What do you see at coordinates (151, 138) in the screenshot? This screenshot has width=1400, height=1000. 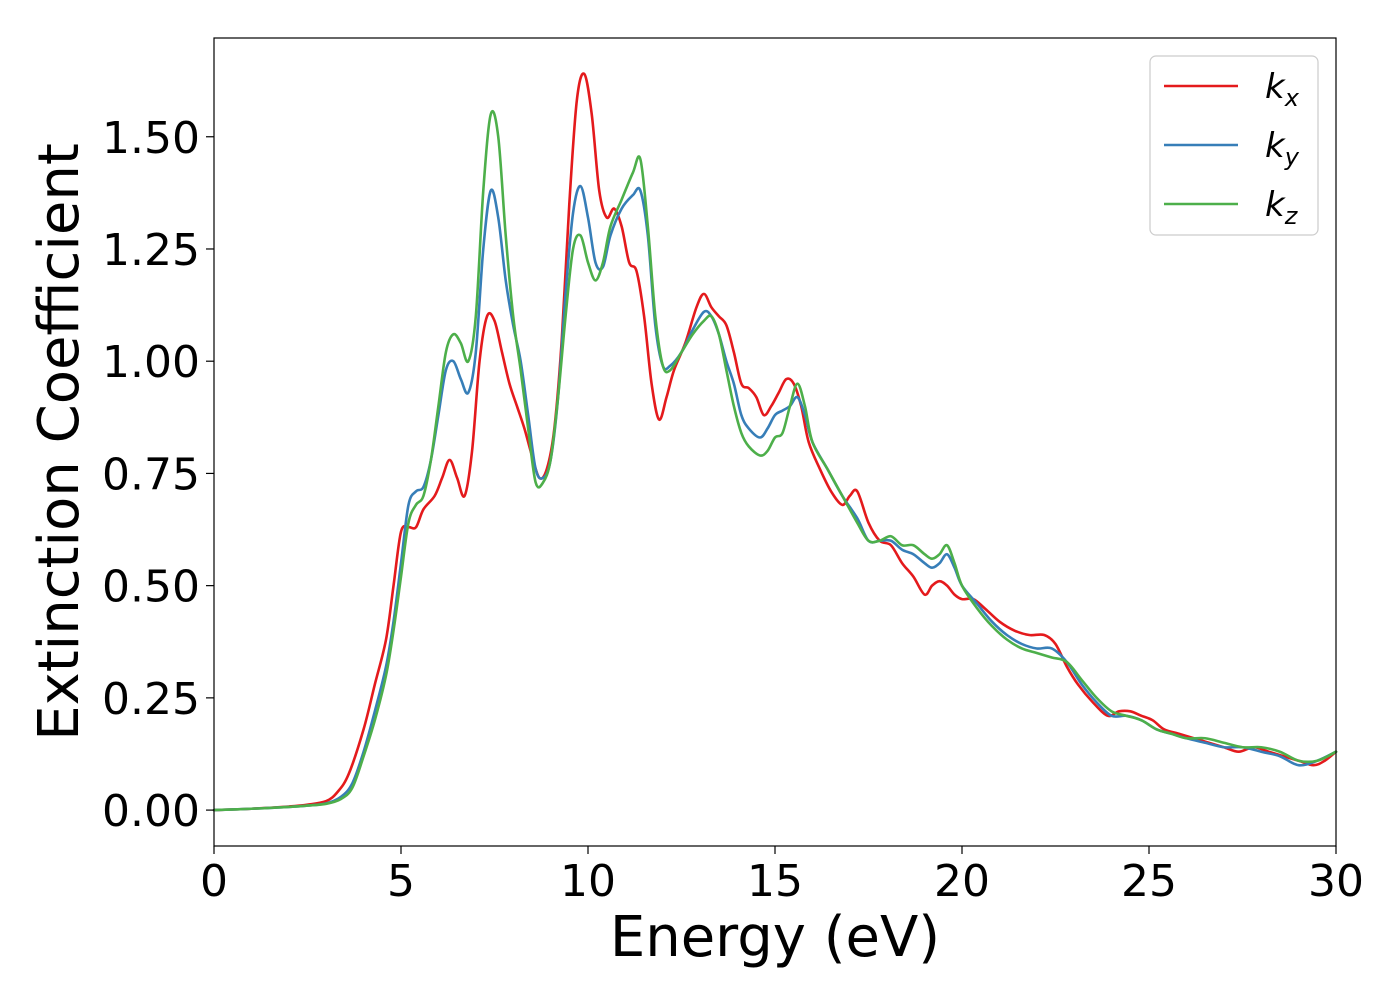 I see `y-tick-label: 1.50` at bounding box center [151, 138].